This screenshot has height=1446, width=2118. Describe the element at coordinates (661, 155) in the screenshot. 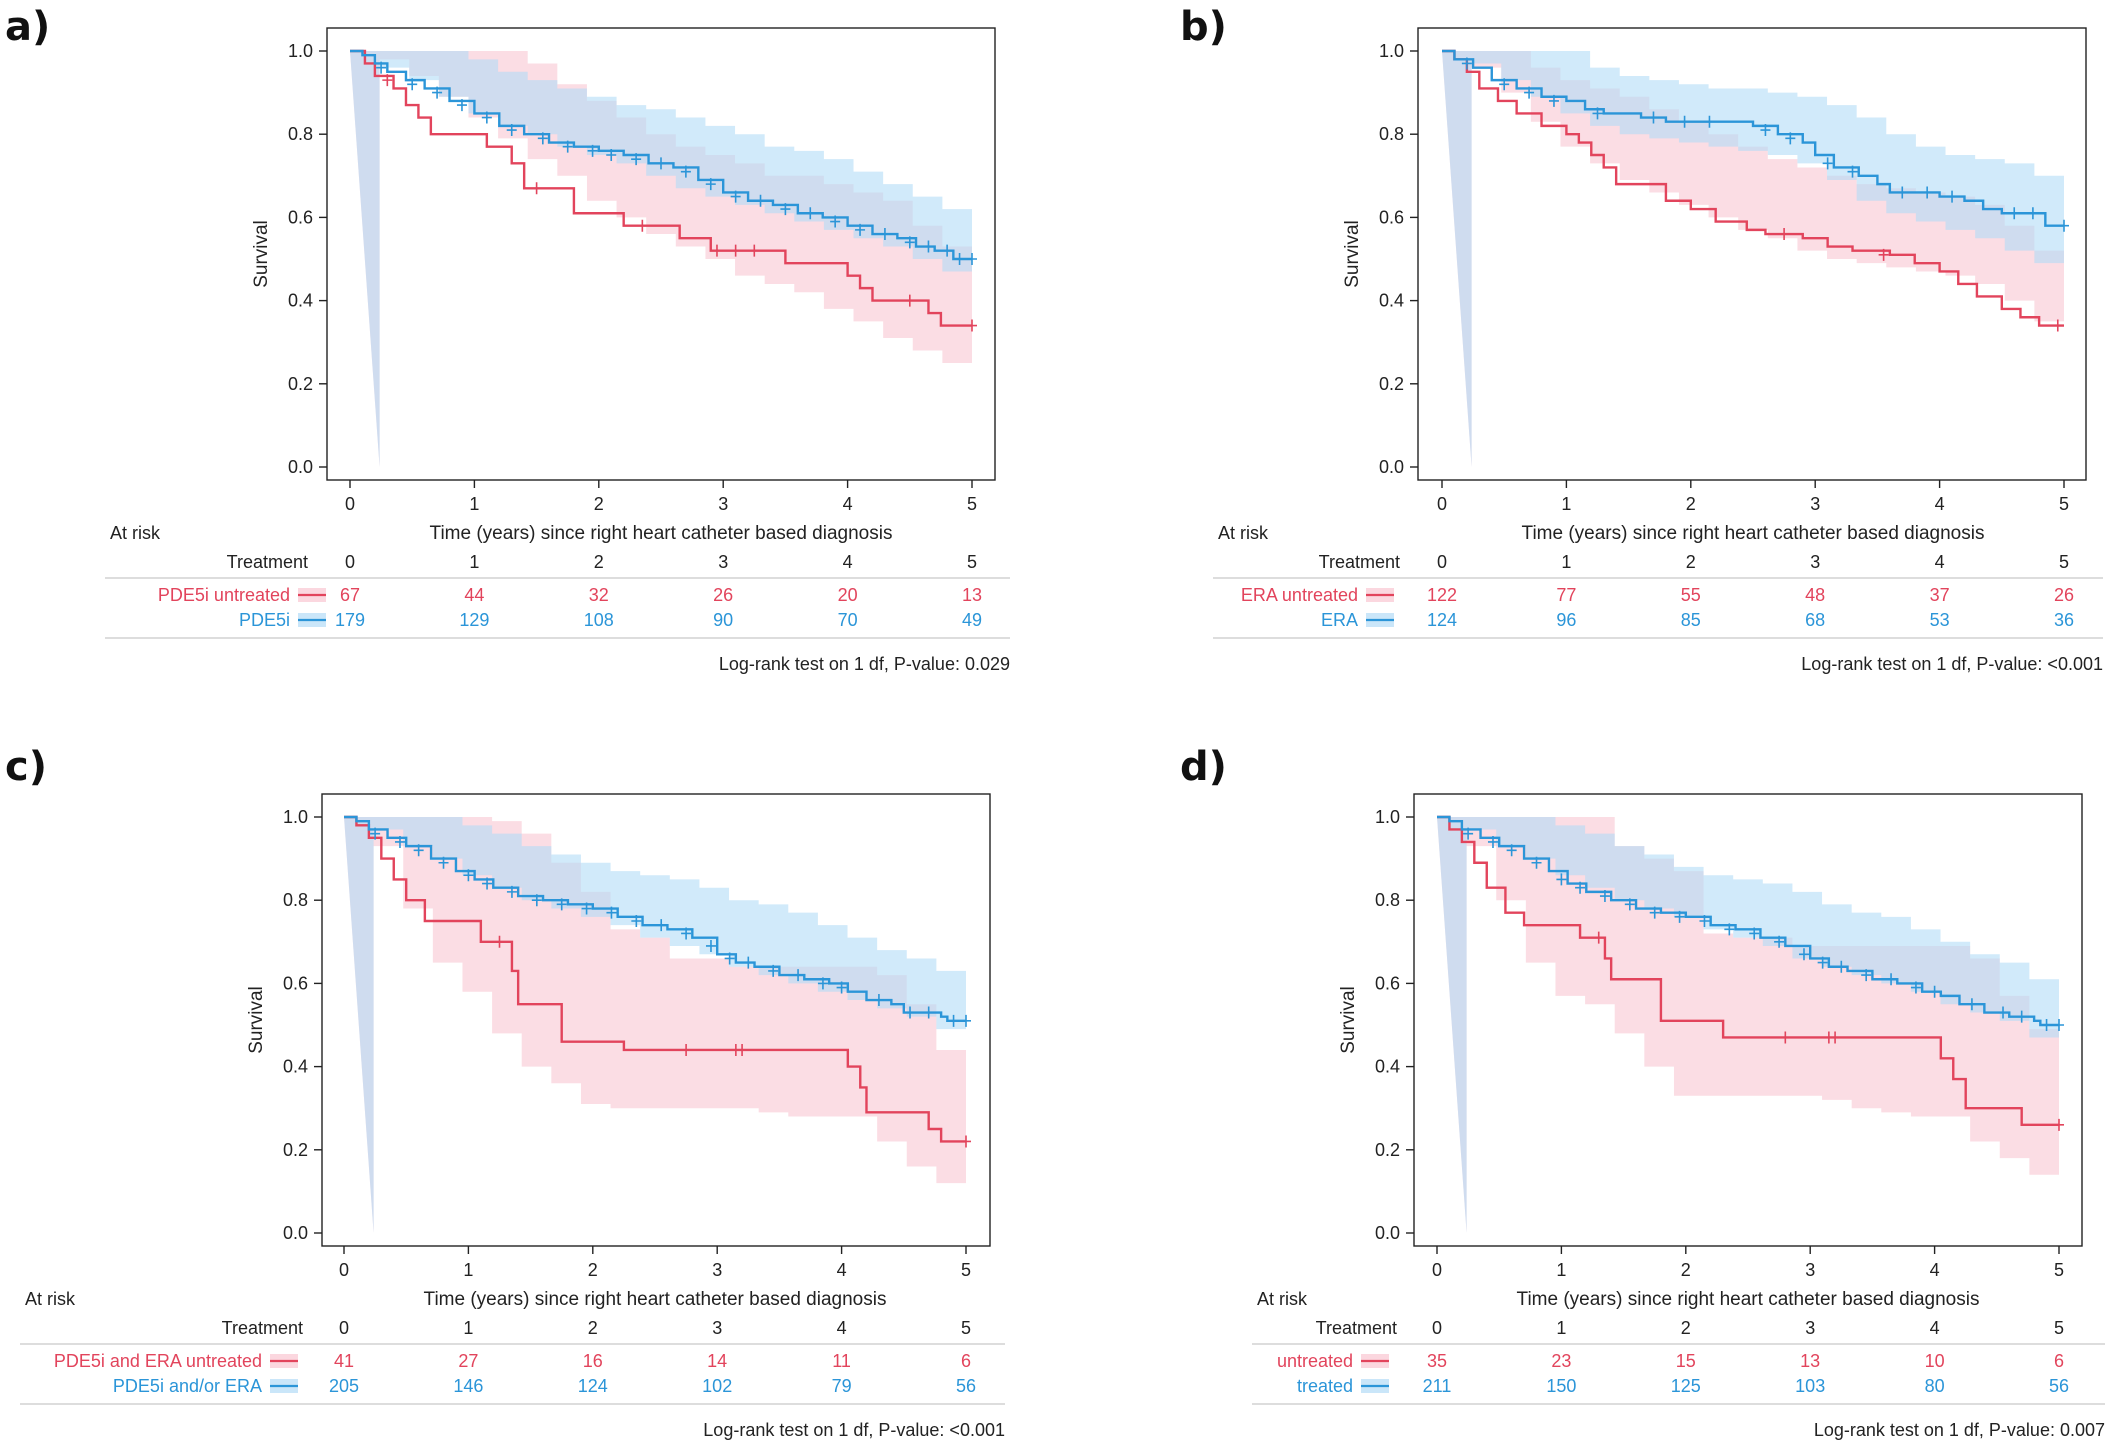

I see `survival-curve-treated` at that location.